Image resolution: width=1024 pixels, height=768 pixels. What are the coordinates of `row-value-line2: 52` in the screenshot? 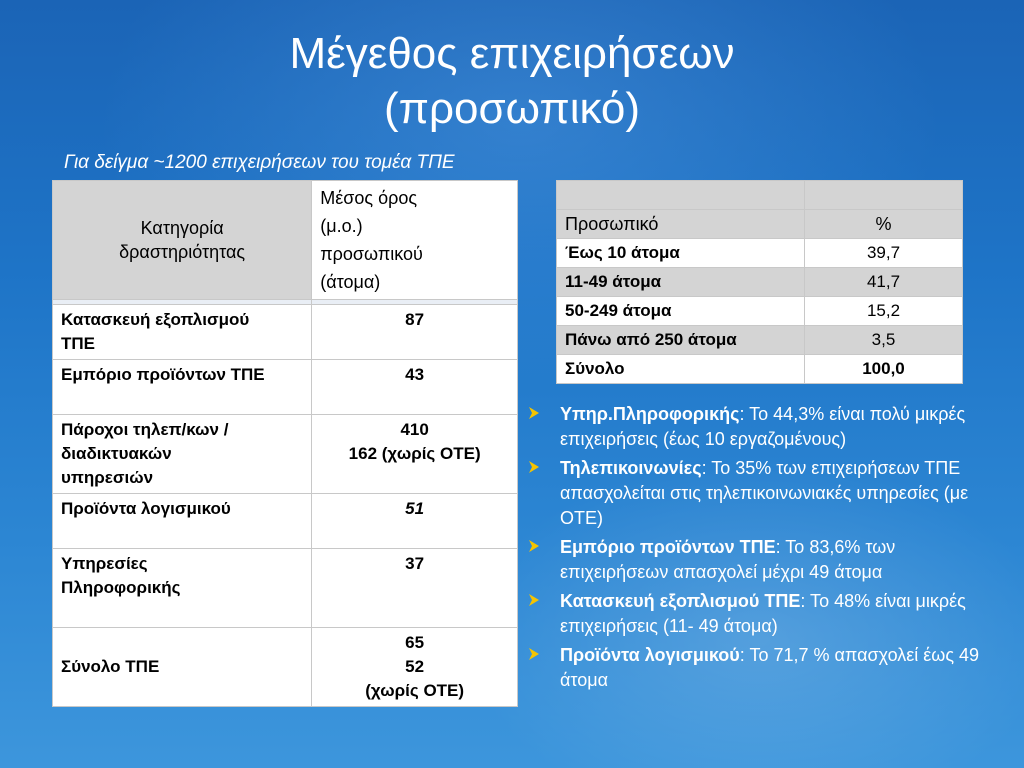 It's located at (415, 666).